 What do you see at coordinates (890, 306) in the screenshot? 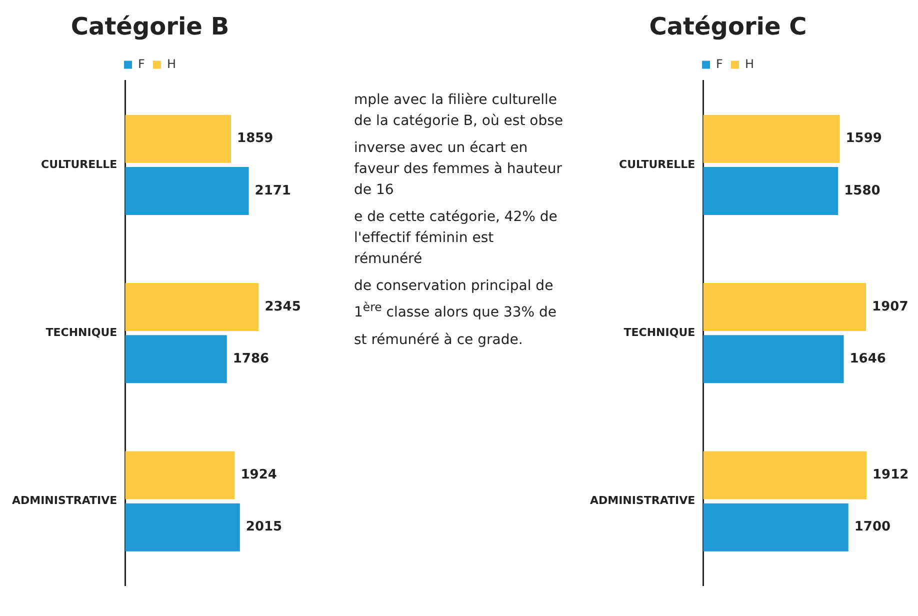
I see `data-label: 1907` at bounding box center [890, 306].